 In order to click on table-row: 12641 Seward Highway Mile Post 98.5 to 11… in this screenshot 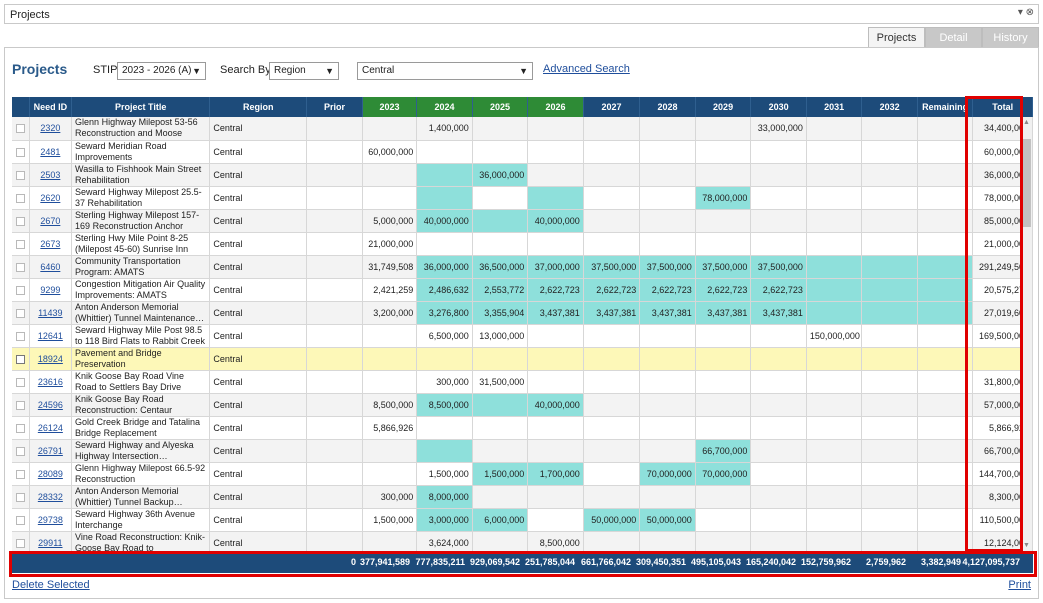, I will do `click(522, 336)`.